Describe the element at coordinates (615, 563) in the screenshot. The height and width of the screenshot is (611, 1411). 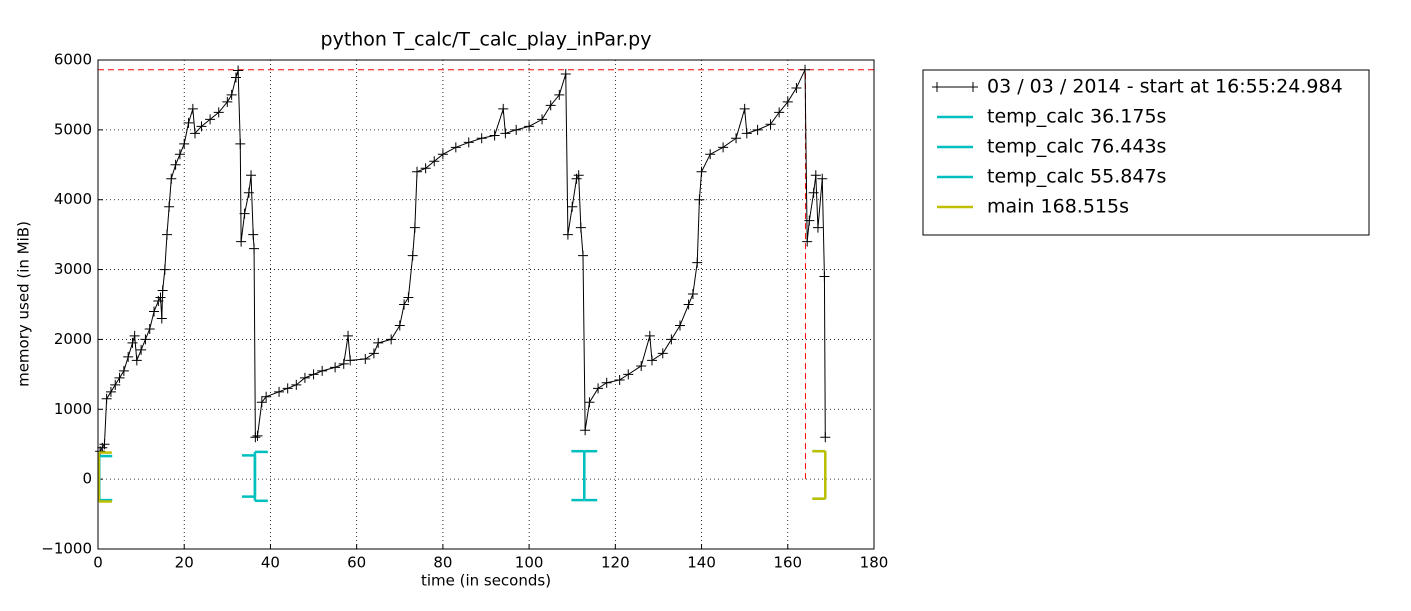
I see `x-tick-label: 120` at that location.